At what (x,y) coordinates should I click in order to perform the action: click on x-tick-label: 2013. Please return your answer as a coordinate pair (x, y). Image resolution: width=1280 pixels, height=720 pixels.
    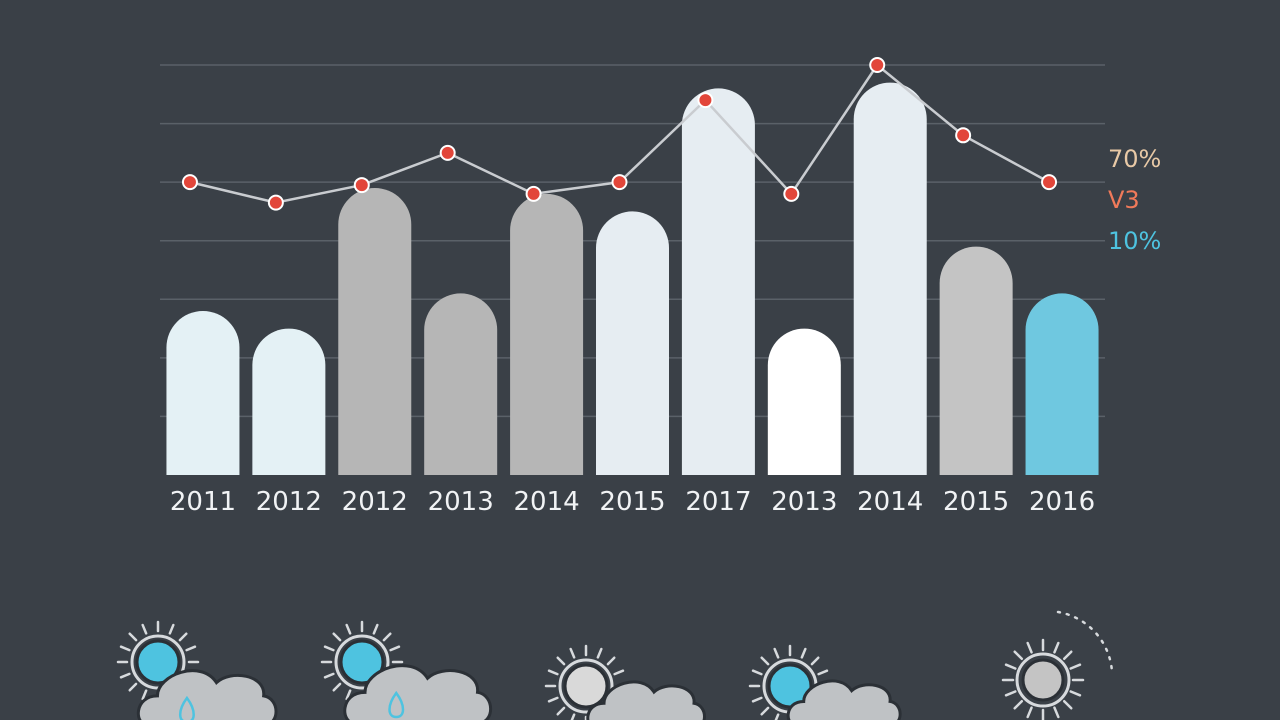
    Looking at the image, I should click on (461, 502).